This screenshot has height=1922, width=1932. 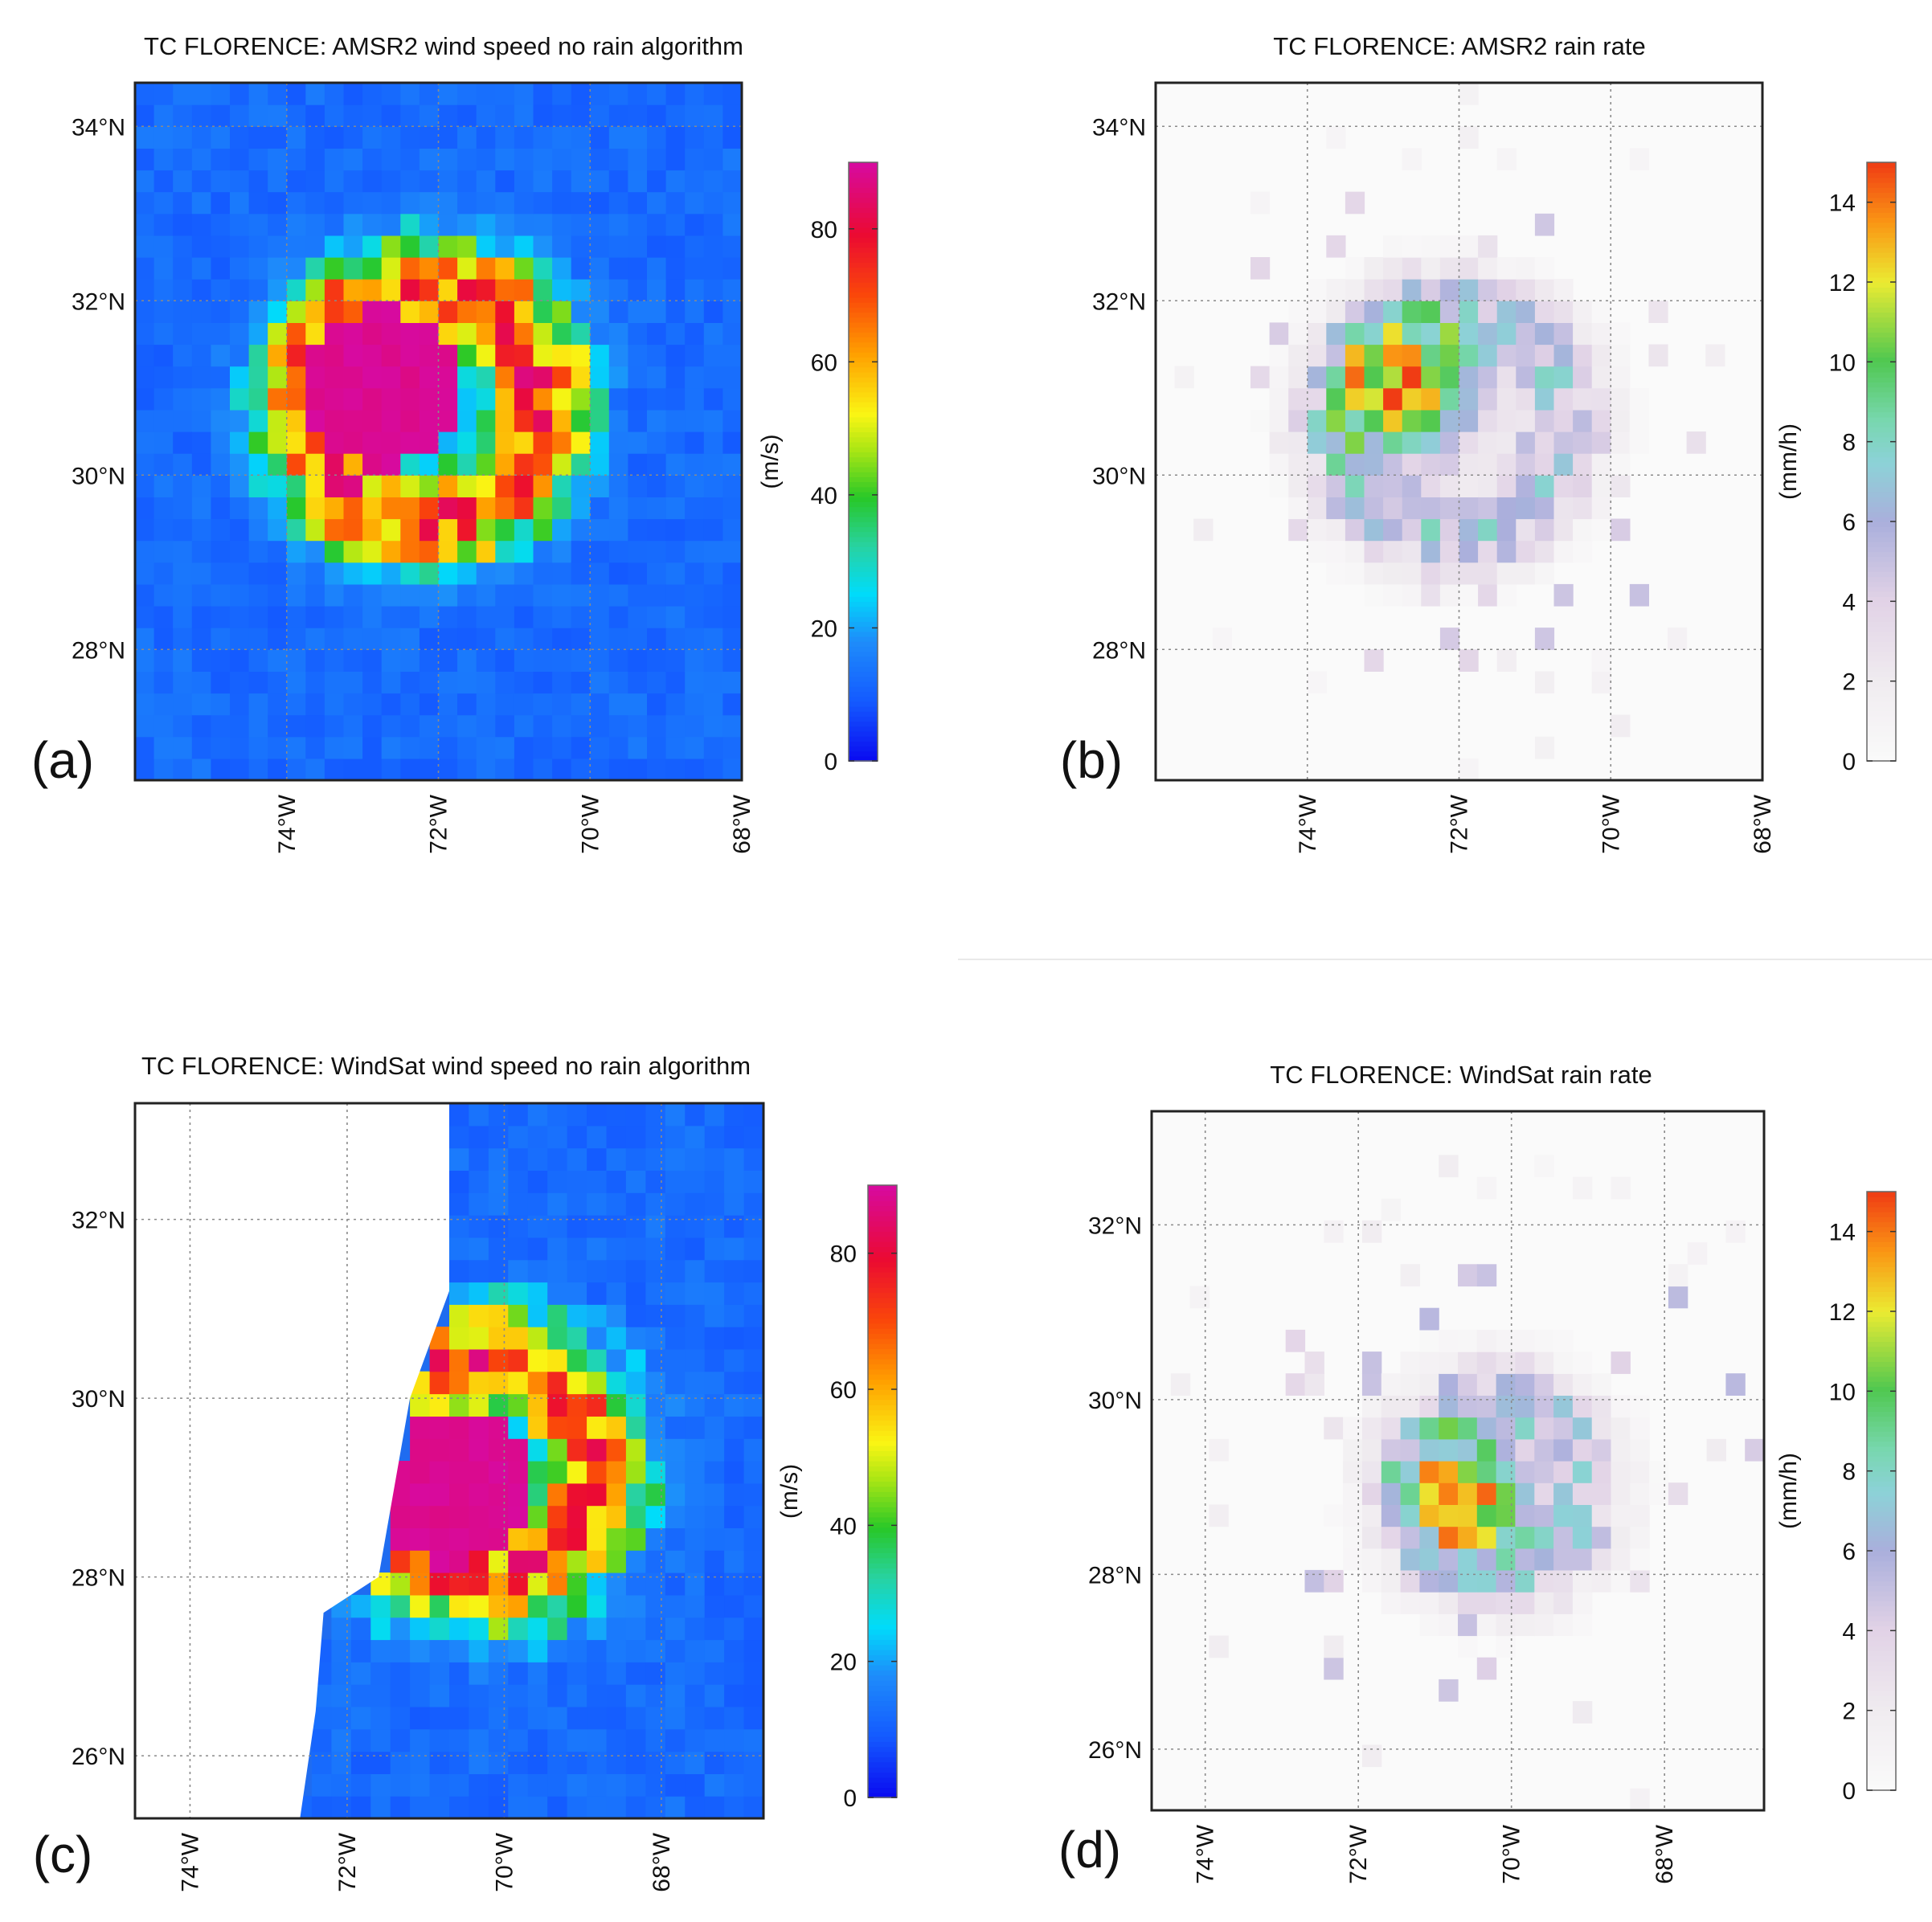 What do you see at coordinates (843, 1526) in the screenshot?
I see `colorbar-tick-label: 40` at bounding box center [843, 1526].